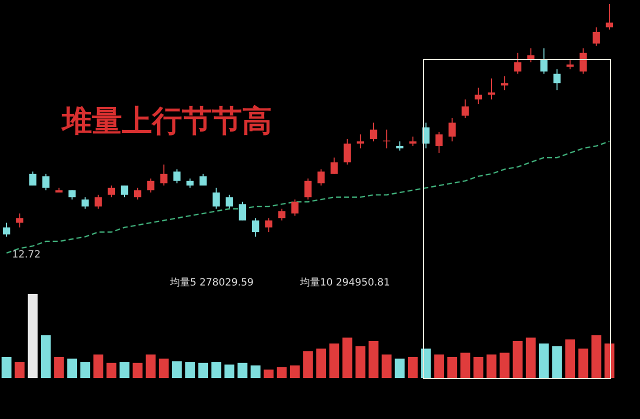 This screenshot has height=419, width=640. I want to click on annotation: 堆量上行节节高, so click(166, 121).